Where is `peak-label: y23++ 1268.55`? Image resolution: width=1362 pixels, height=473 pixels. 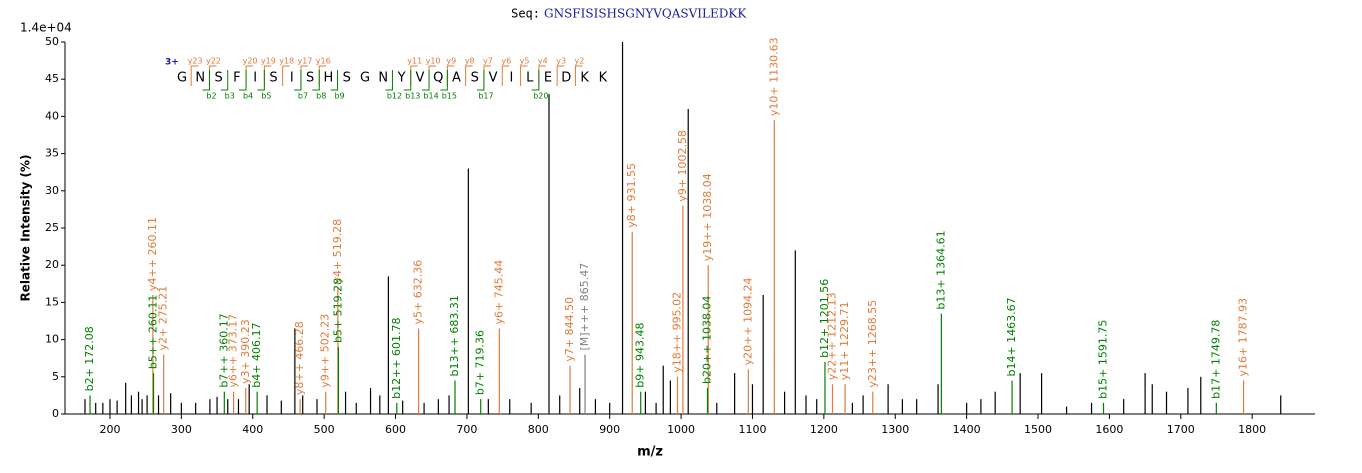 peak-label: y23++ 1268.55 is located at coordinates (872, 344).